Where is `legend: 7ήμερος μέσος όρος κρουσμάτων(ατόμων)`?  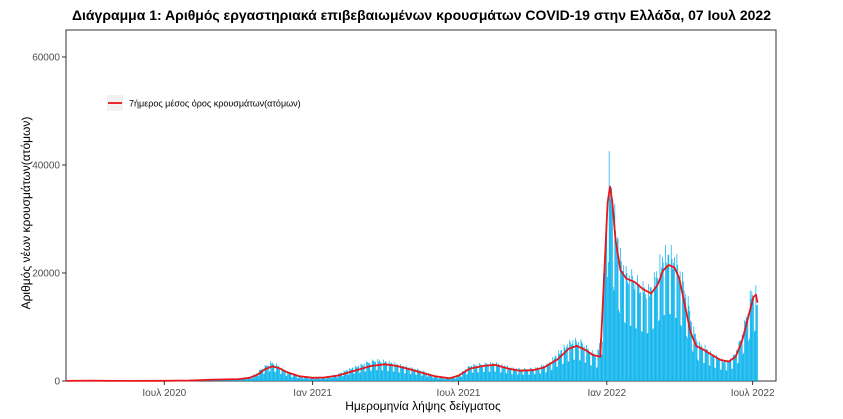
legend: 7ήμερος μέσος όρος κρουσμάτων(ατόμων) is located at coordinates (204, 103).